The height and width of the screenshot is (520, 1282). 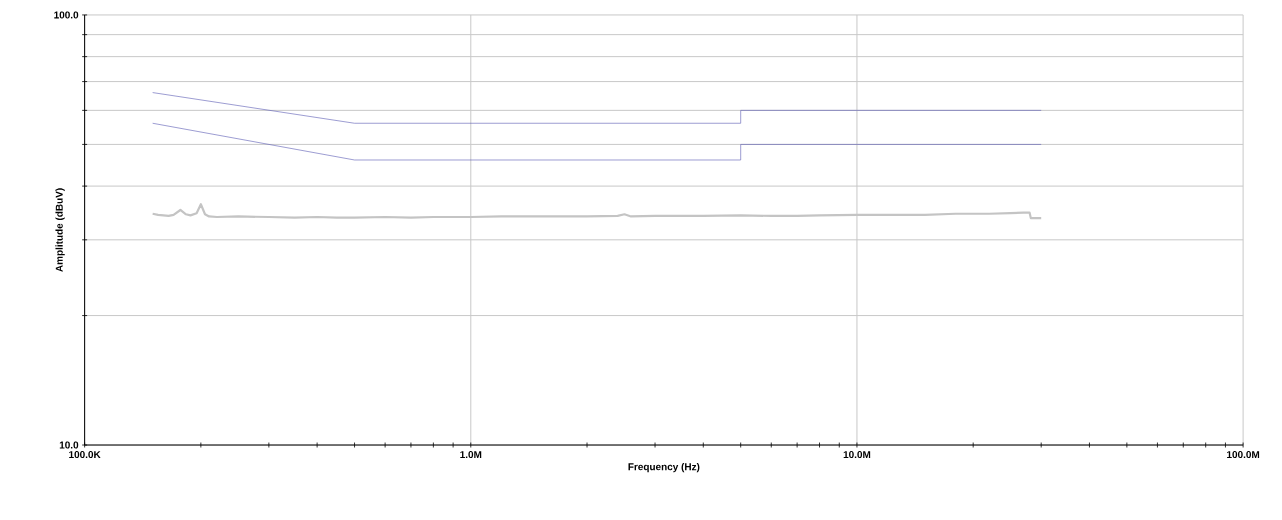 I want to click on x-tick-label: 10.0M, so click(x=857, y=455).